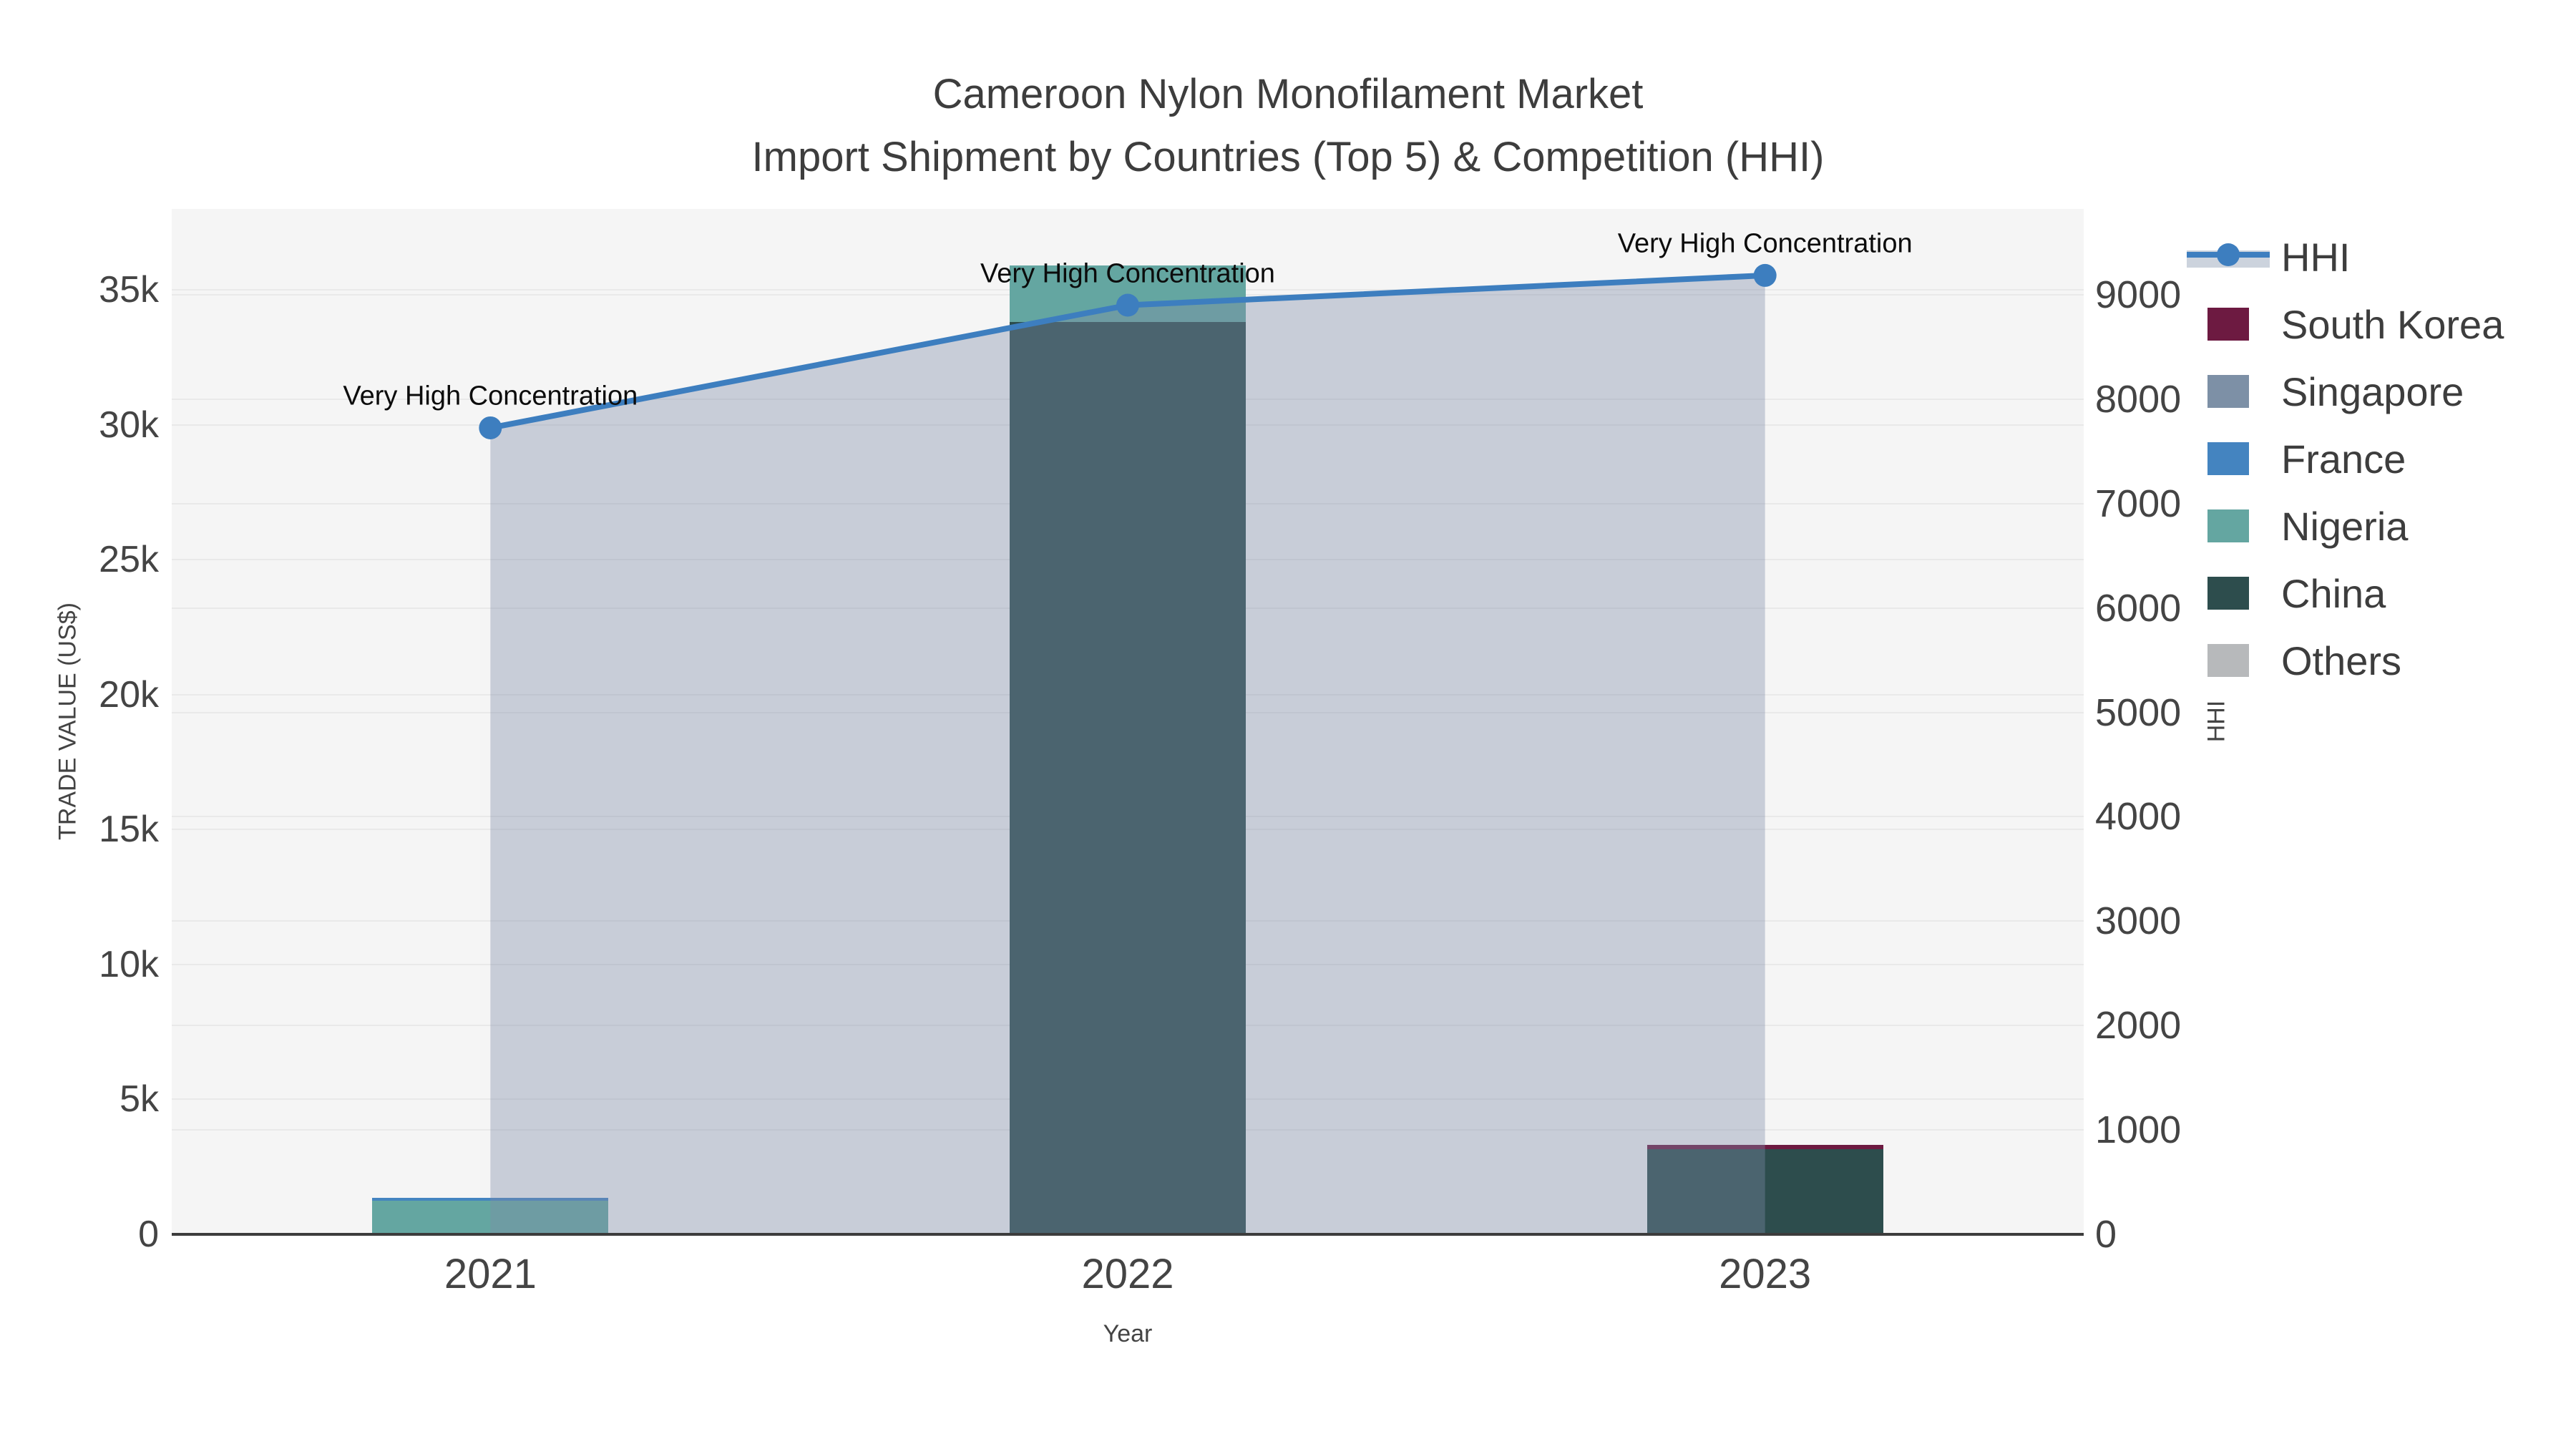 The width and height of the screenshot is (2576, 1449). I want to click on hhi-annotation-2021: Very High Concentration, so click(490, 396).